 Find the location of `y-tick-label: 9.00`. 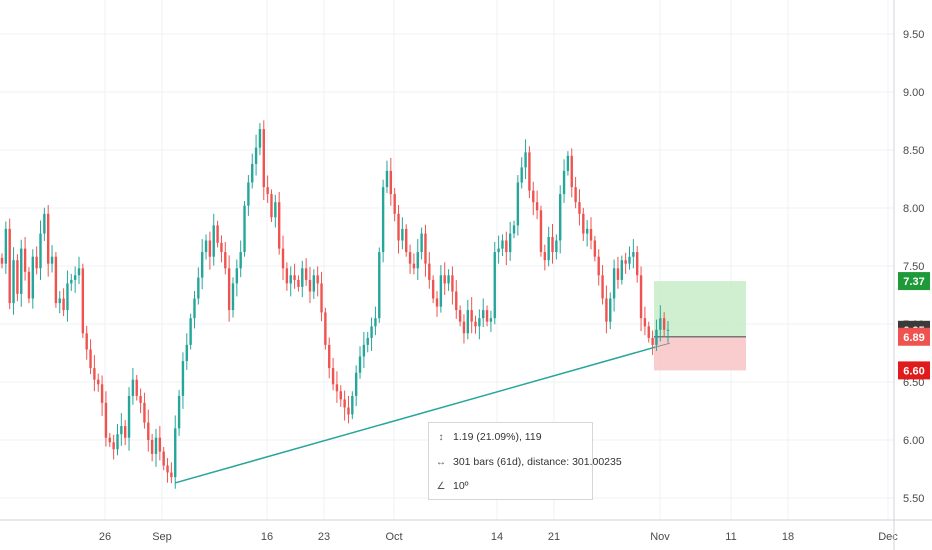

y-tick-label: 9.00 is located at coordinates (913, 93).